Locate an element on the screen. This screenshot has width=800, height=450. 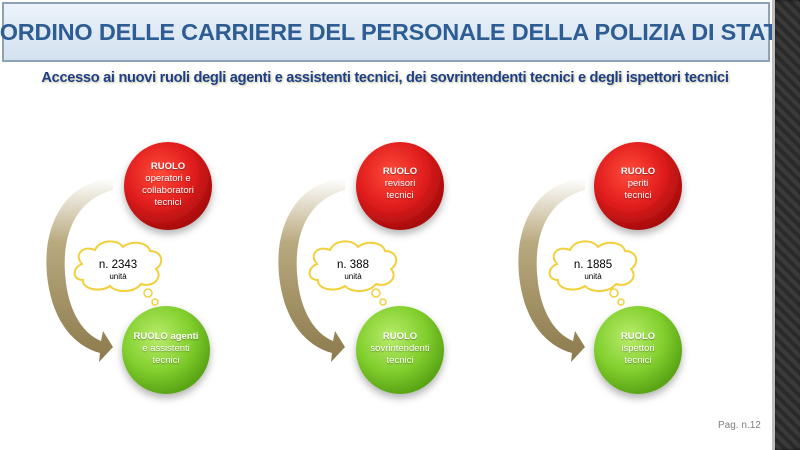
count-label: n. 2343 unità is located at coordinates (118, 270).